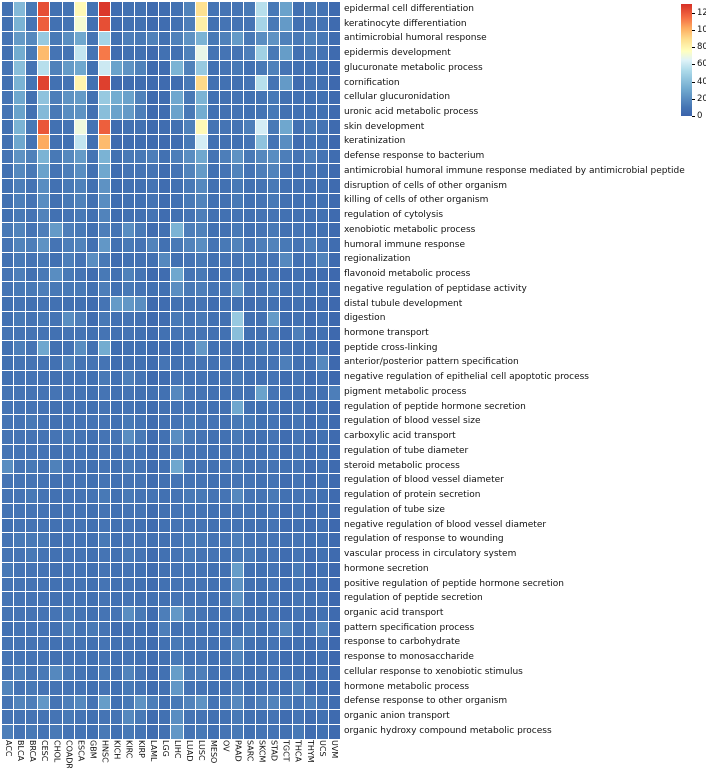  Describe the element at coordinates (693, 65) in the screenshot. I see `colorbar-tick` at that location.